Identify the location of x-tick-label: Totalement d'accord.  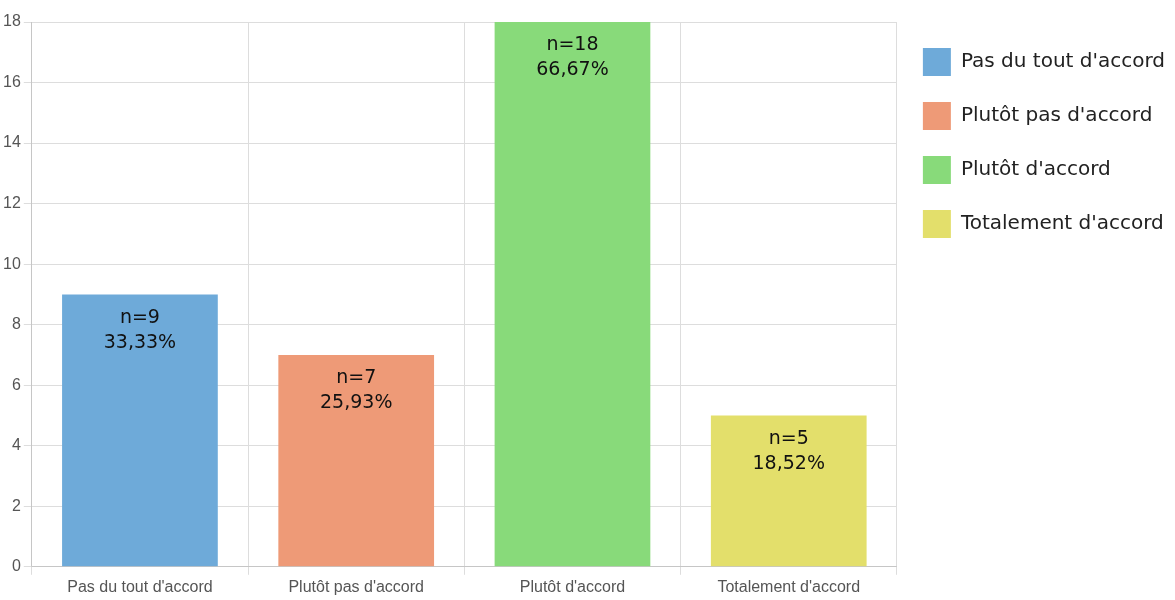
(789, 586).